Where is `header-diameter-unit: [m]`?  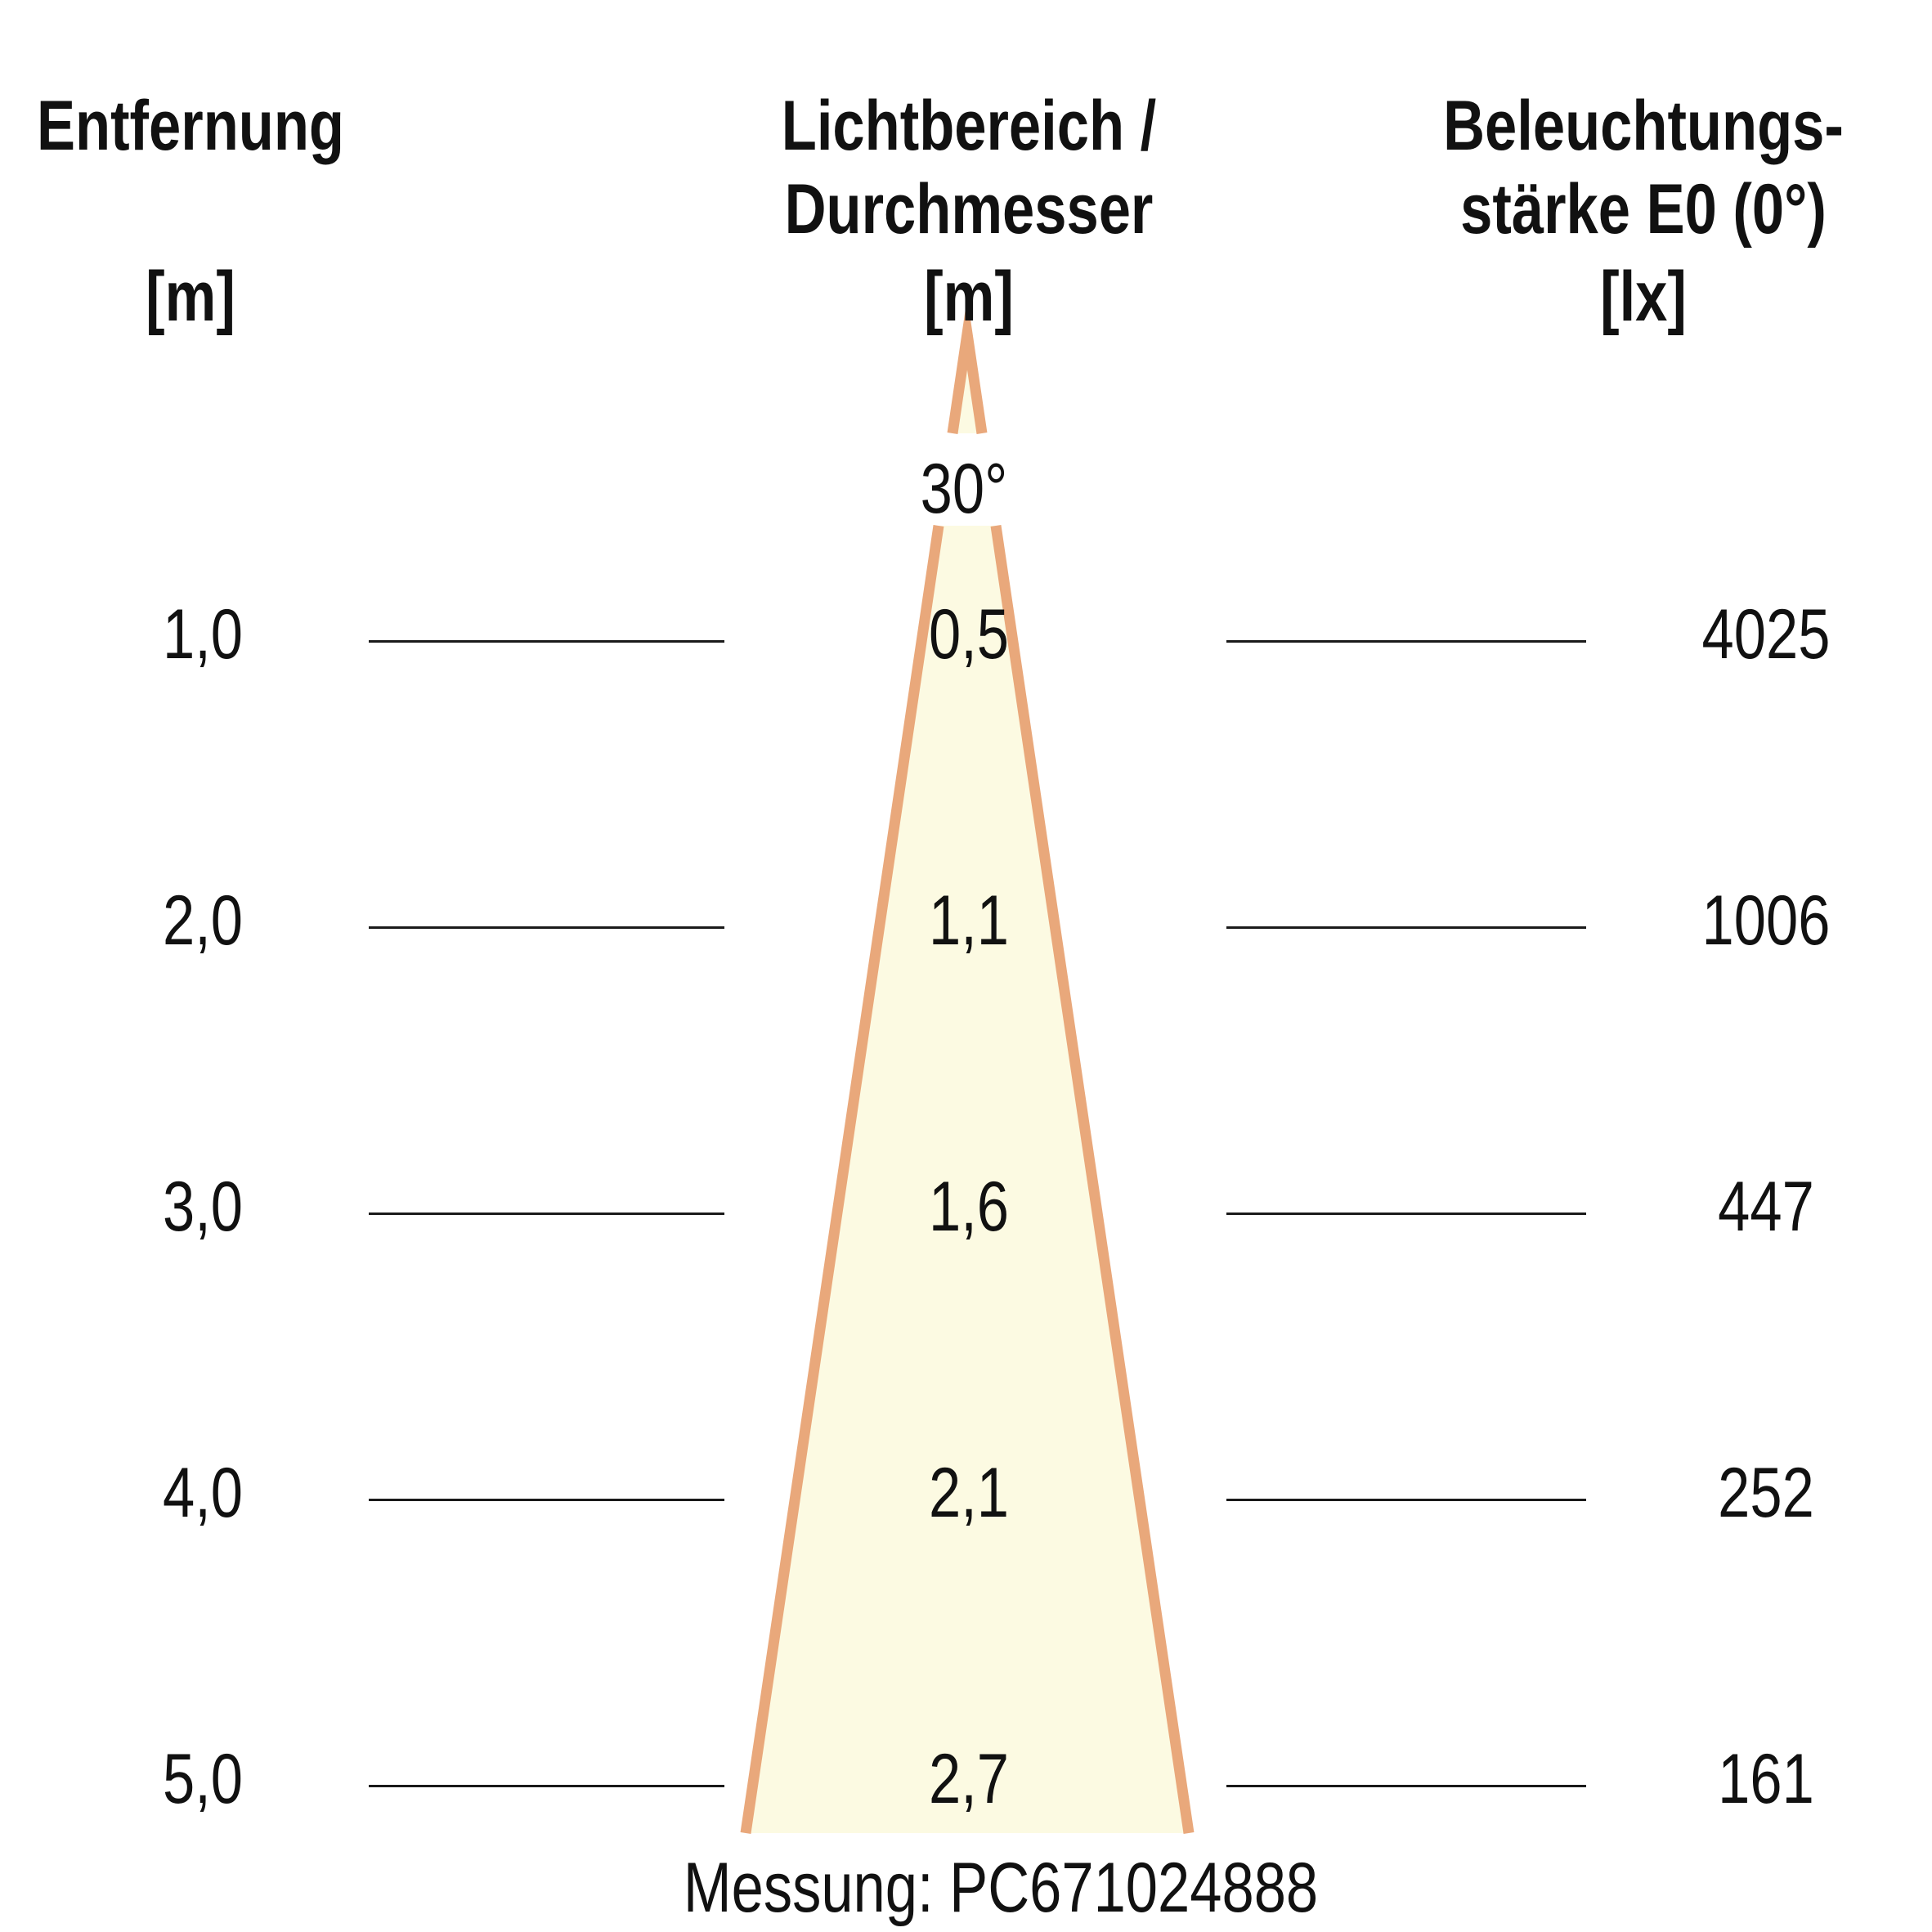
header-diameter-unit: [m] is located at coordinates (969, 297).